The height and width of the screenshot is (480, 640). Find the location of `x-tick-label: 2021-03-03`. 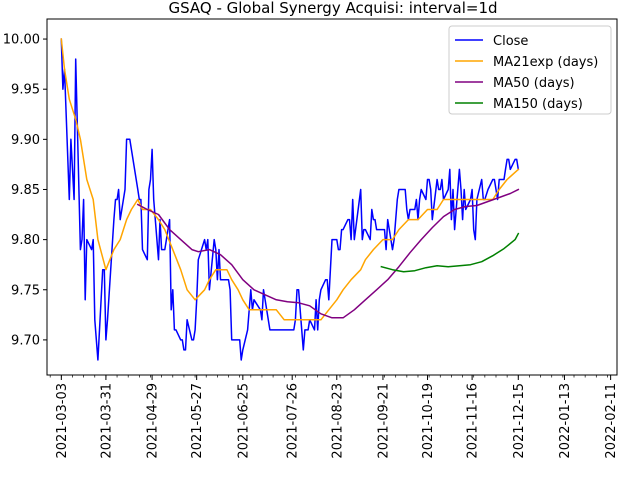

x-tick-label: 2021-03-03 is located at coordinates (62, 421).